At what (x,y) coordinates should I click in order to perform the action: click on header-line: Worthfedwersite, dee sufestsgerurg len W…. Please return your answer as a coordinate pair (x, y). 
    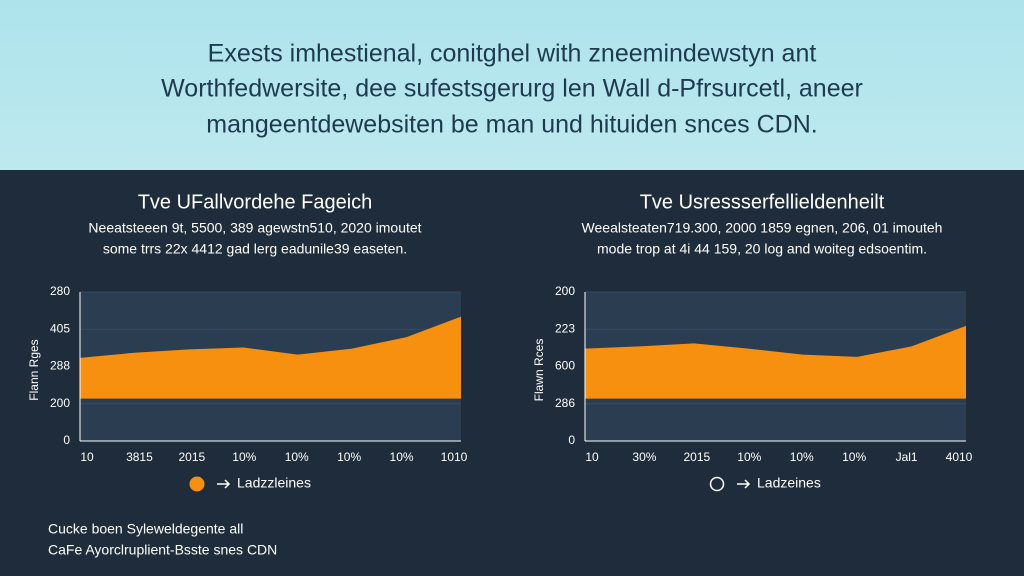
    Looking at the image, I should click on (512, 89).